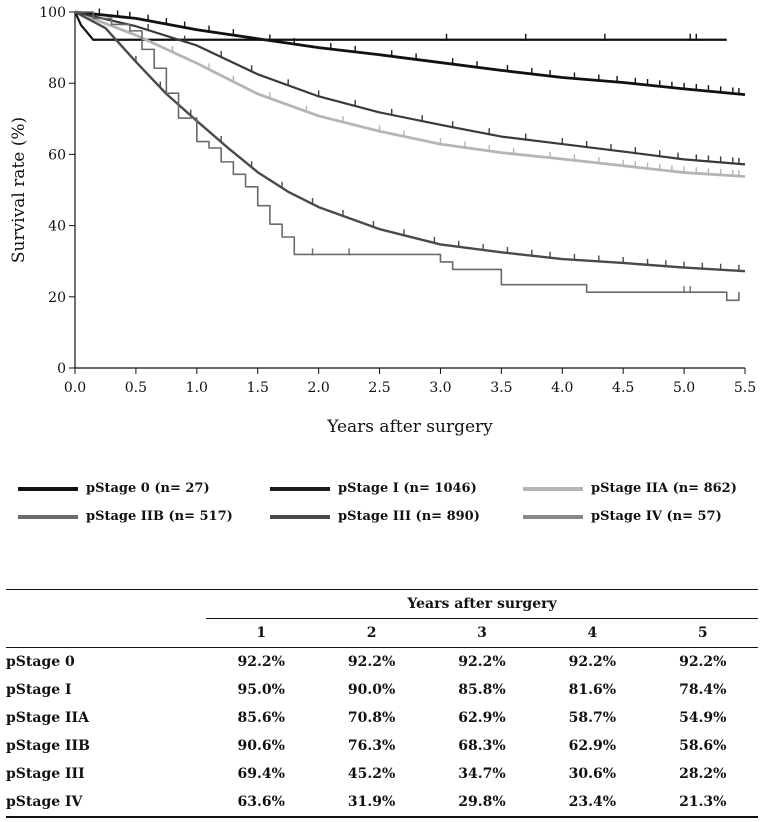 This screenshot has height=822, width=765. I want to click on legend-item: pStage IV (n= 57), so click(622, 516).